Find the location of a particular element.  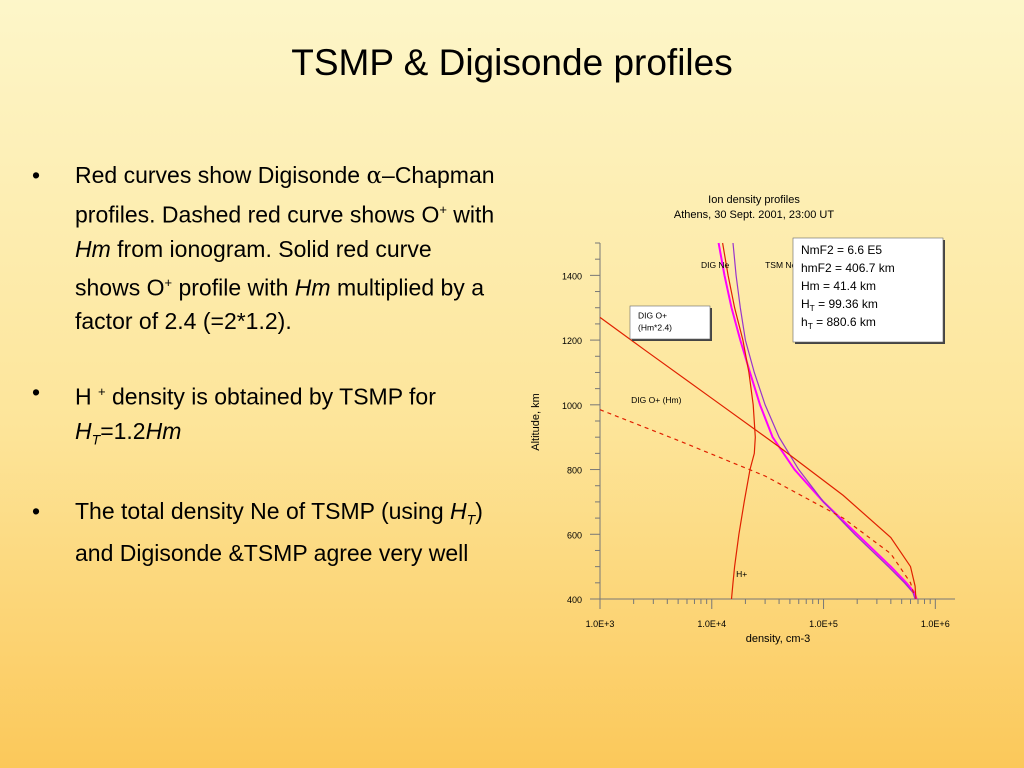

bullet-text-part: density is obtained by TSMP for is located at coordinates (270, 396).